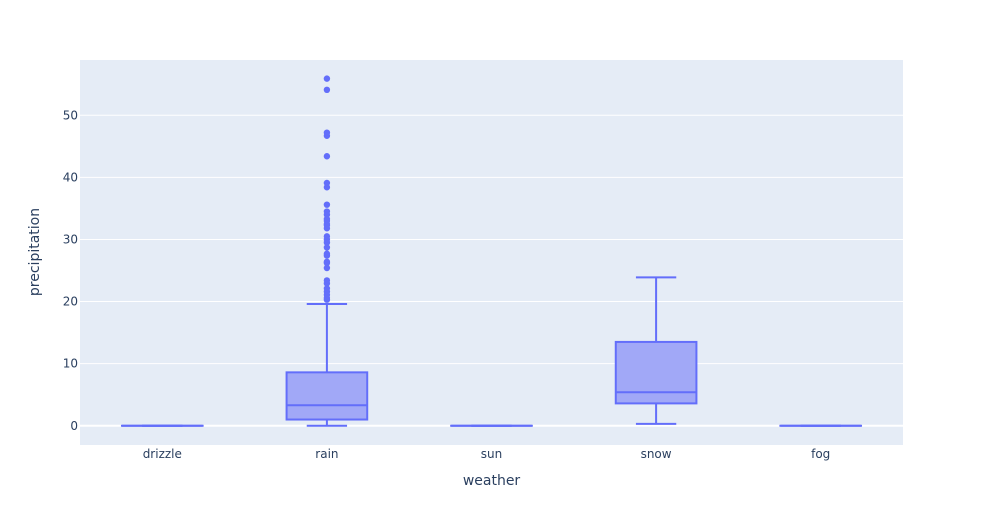 This screenshot has width=983, height=525. What do you see at coordinates (820, 454) in the screenshot?
I see `x-tick-label: fog` at bounding box center [820, 454].